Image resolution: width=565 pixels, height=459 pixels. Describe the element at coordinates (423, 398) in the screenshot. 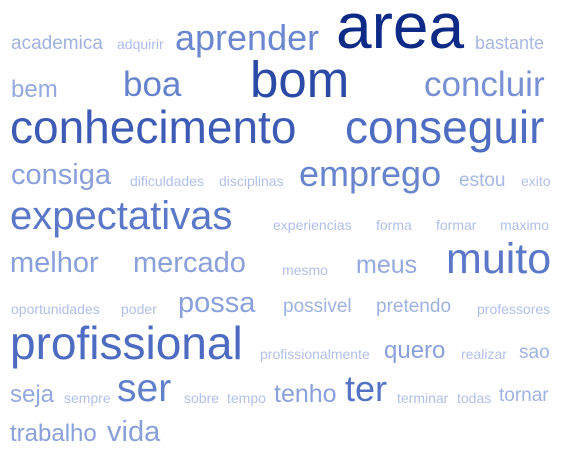

I see `word-terminar: terminar` at that location.